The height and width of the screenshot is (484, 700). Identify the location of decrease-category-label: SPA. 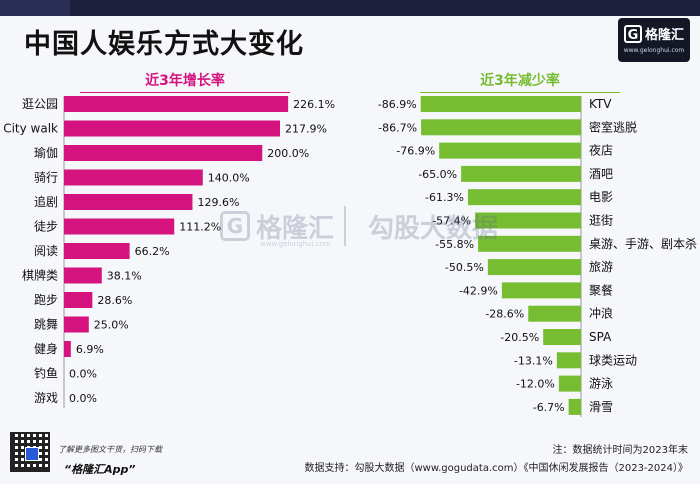
(600, 337).